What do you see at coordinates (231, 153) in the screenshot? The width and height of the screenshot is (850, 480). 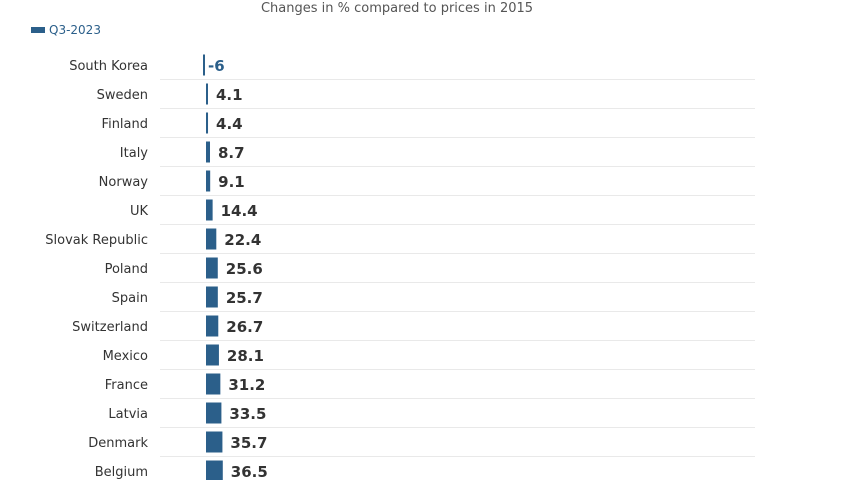 I see `value-label: 8.7` at bounding box center [231, 153].